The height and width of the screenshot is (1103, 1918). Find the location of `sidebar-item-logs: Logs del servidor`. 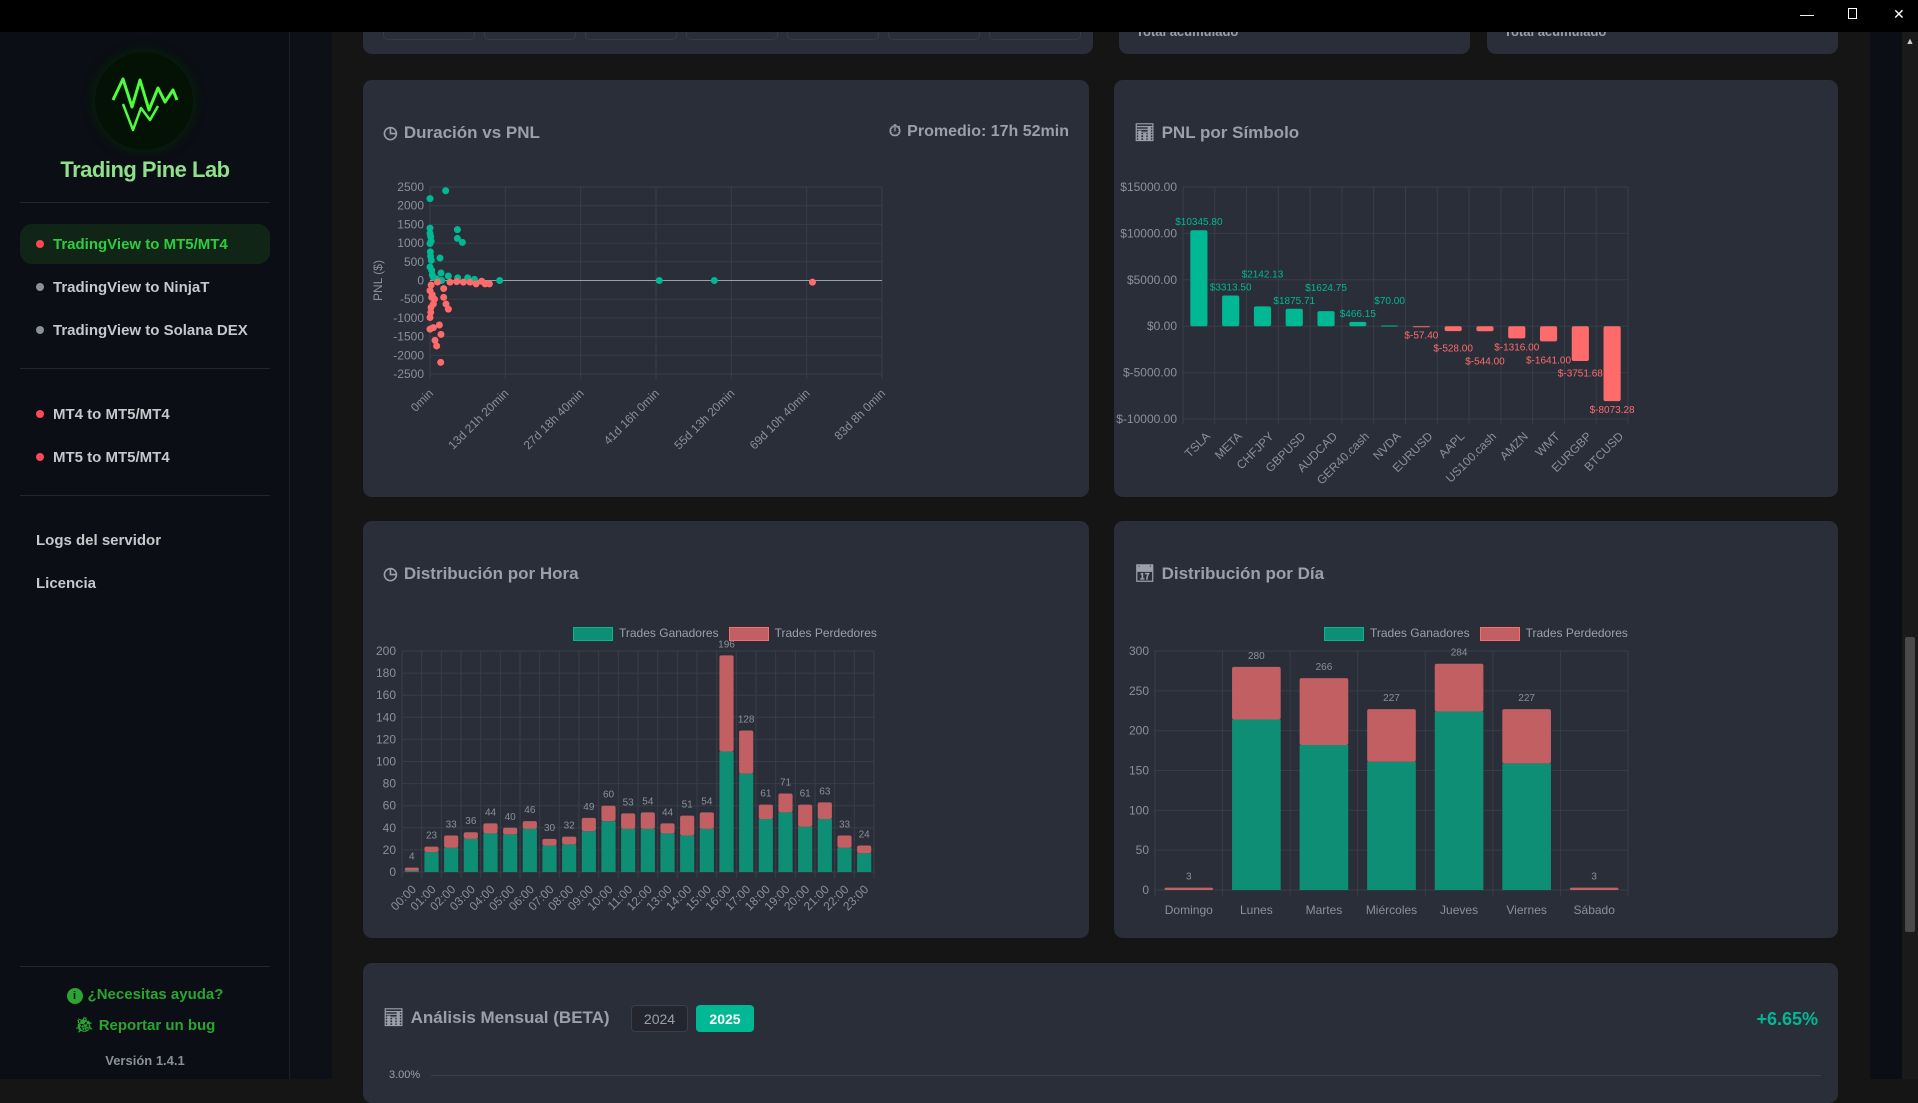

sidebar-item-logs: Logs del servidor is located at coordinates (145, 540).